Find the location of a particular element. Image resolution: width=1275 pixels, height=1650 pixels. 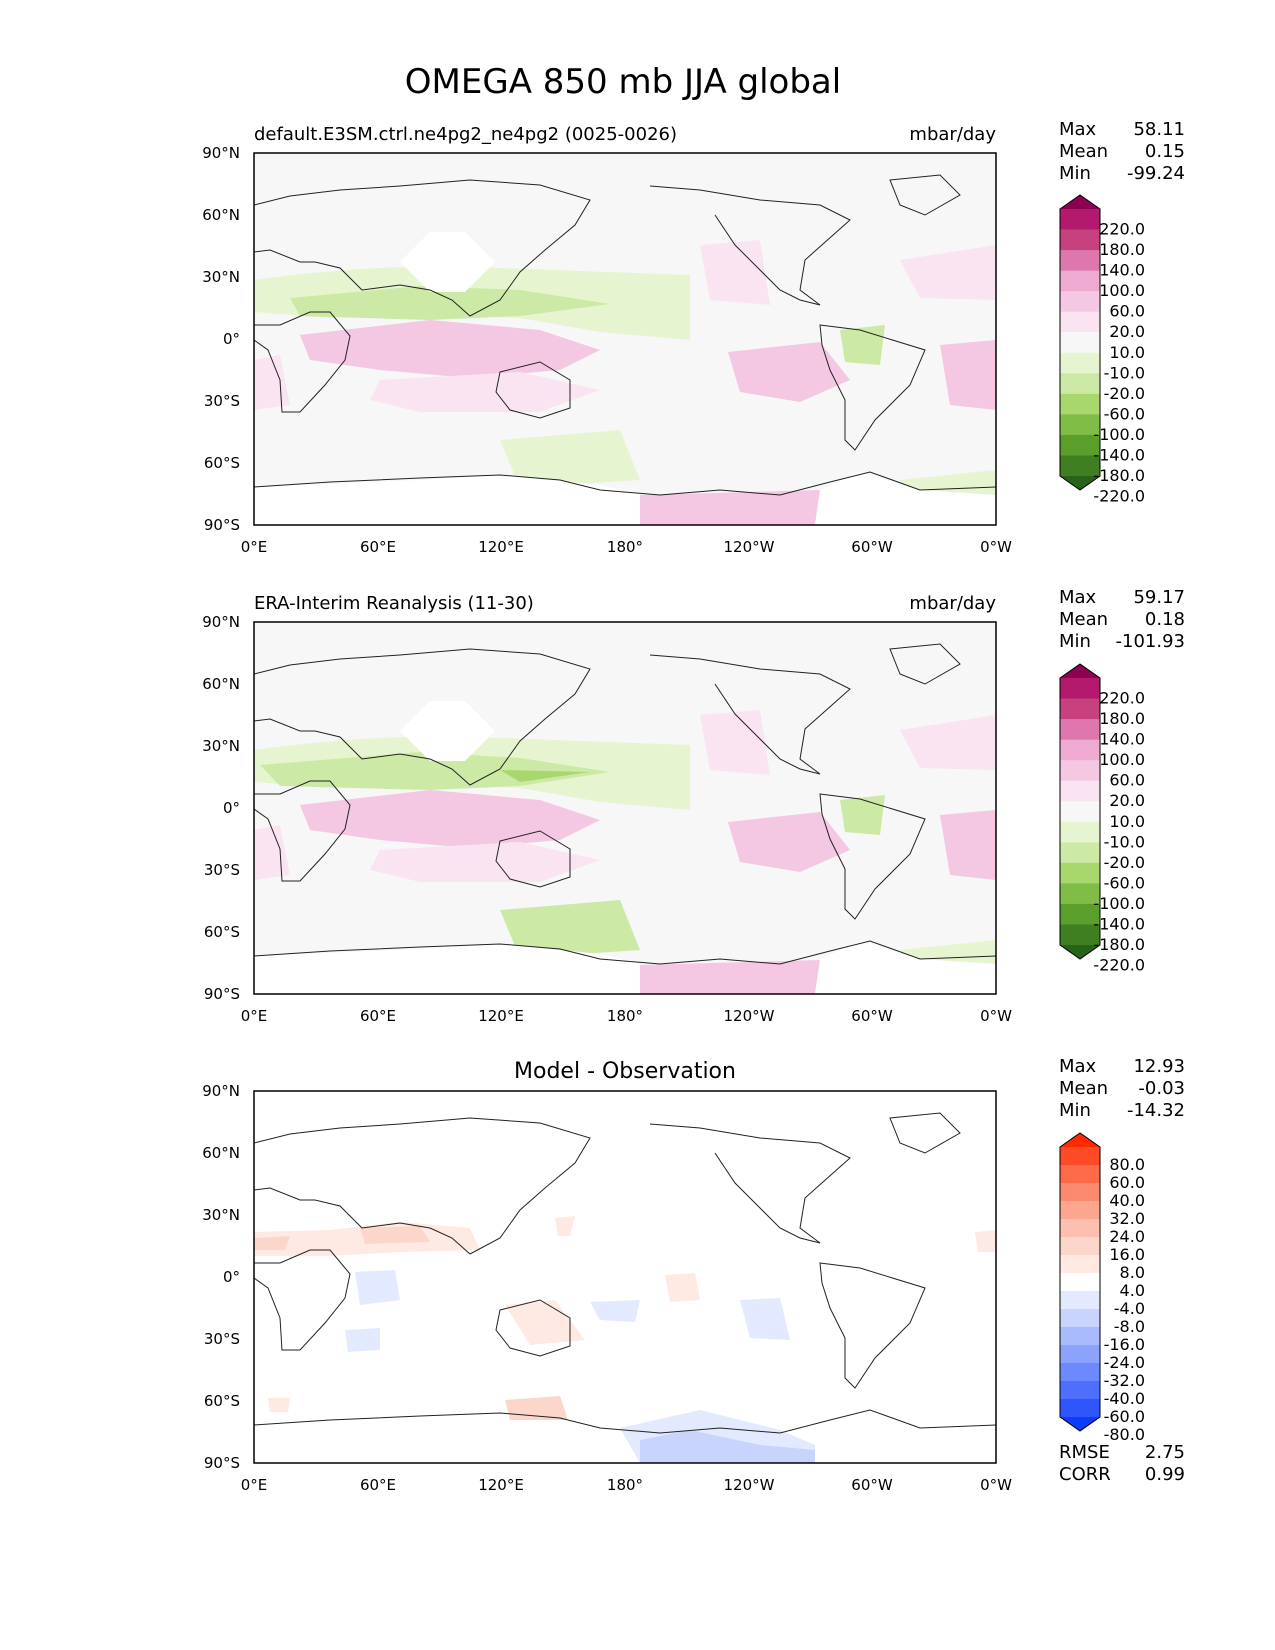

colorbar-tick-label: 100.0 is located at coordinates (1122, 290).